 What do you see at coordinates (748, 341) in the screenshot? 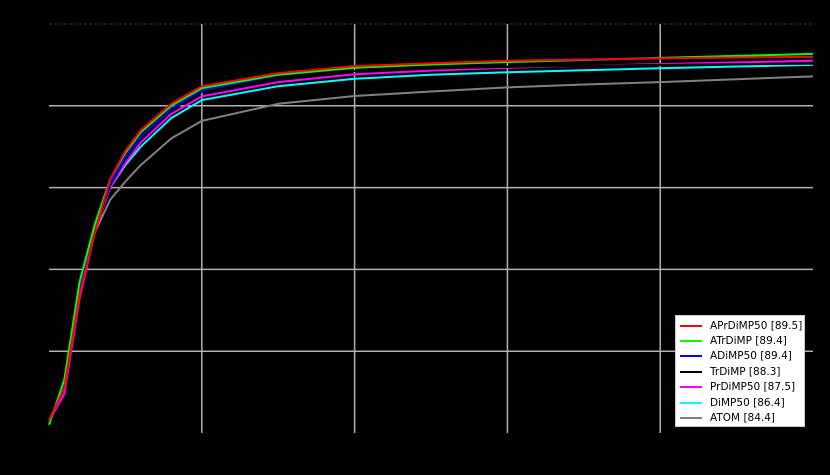
I see `legend-label: ATrDiMP [89.4]` at bounding box center [748, 341].